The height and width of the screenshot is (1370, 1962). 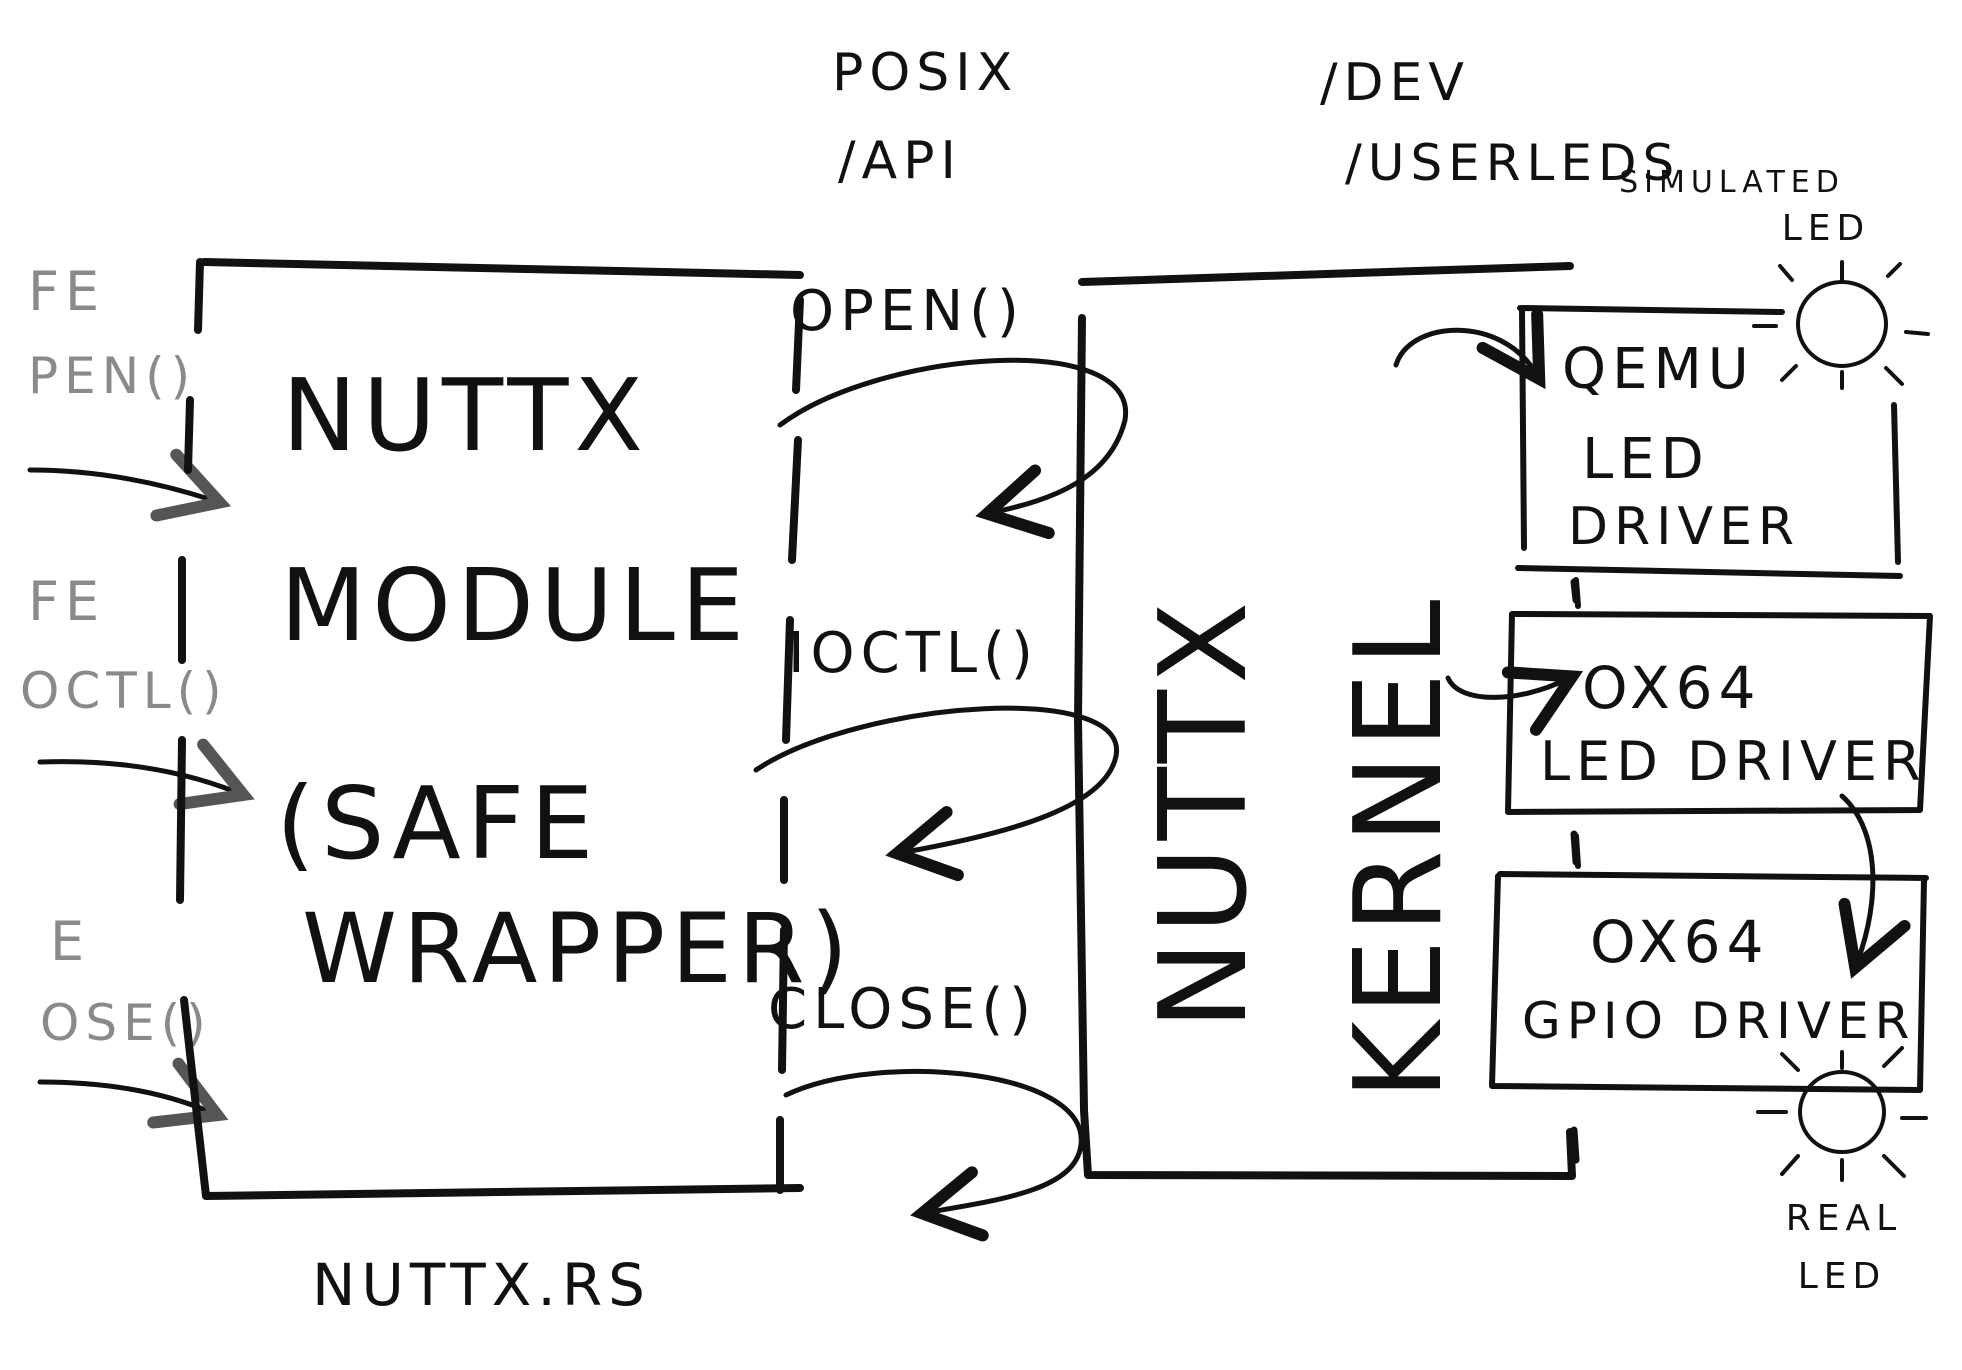 I want to click on led-to-gpio-arrow, so click(x=1874, y=886).